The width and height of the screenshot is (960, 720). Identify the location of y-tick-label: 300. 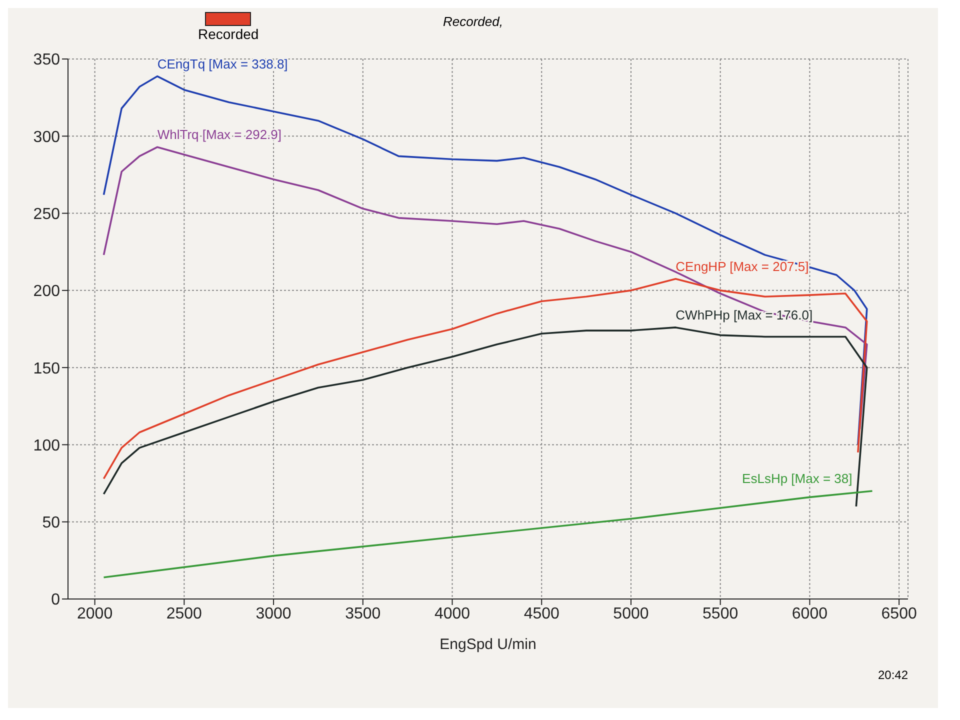
(46, 137).